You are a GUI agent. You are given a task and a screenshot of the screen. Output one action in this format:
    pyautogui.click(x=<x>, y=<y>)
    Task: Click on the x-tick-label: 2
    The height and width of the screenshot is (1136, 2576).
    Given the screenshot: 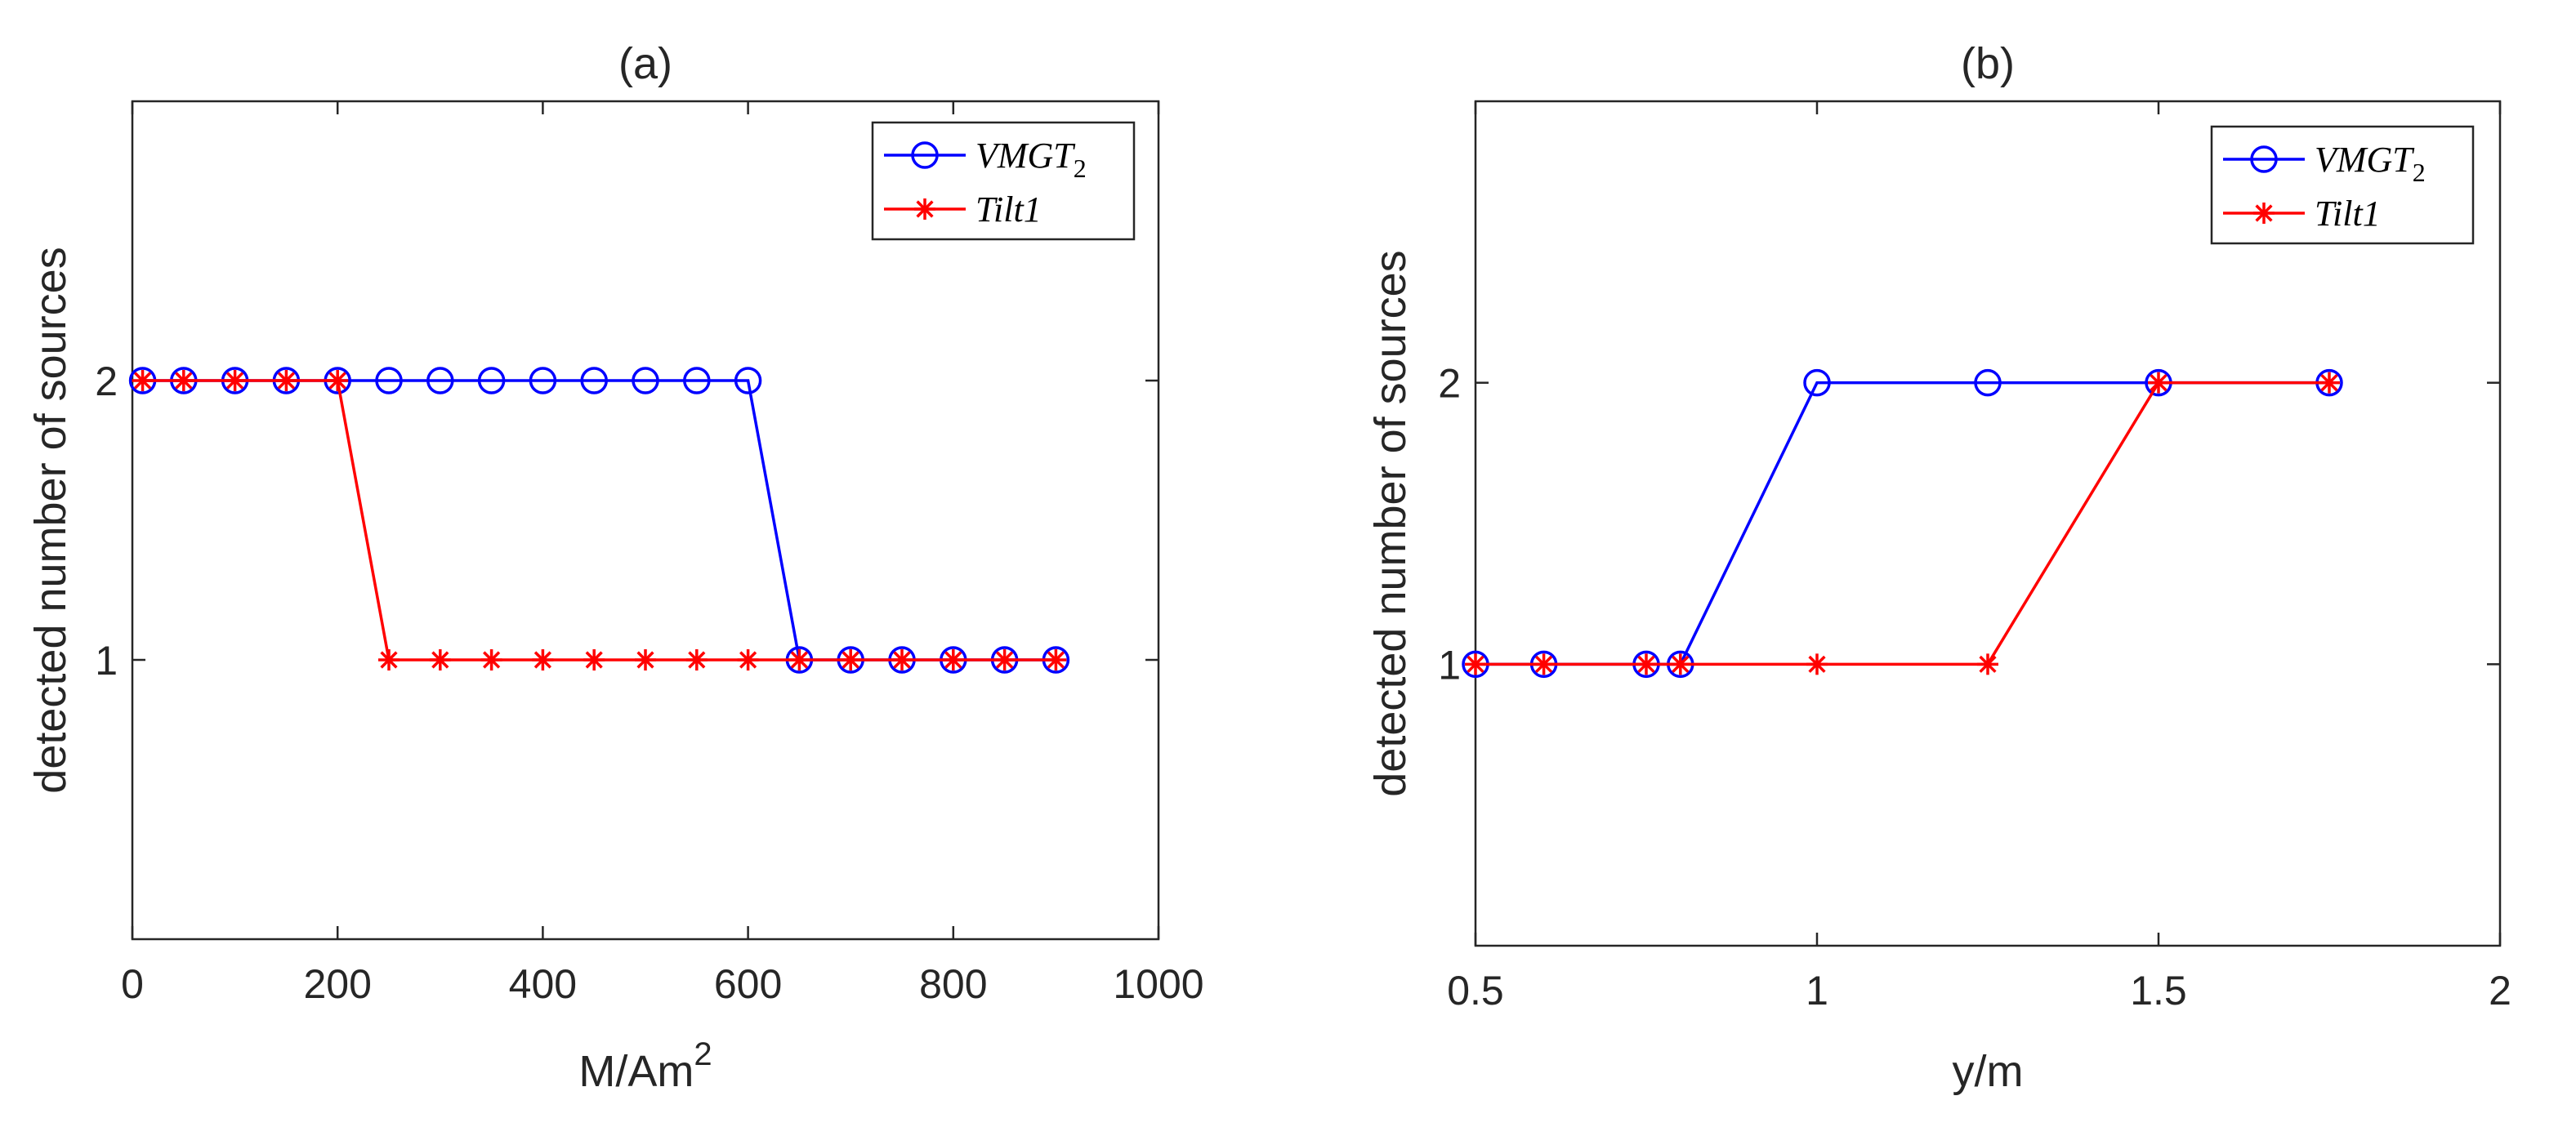 What is the action you would take?
    pyautogui.click(x=2500, y=990)
    